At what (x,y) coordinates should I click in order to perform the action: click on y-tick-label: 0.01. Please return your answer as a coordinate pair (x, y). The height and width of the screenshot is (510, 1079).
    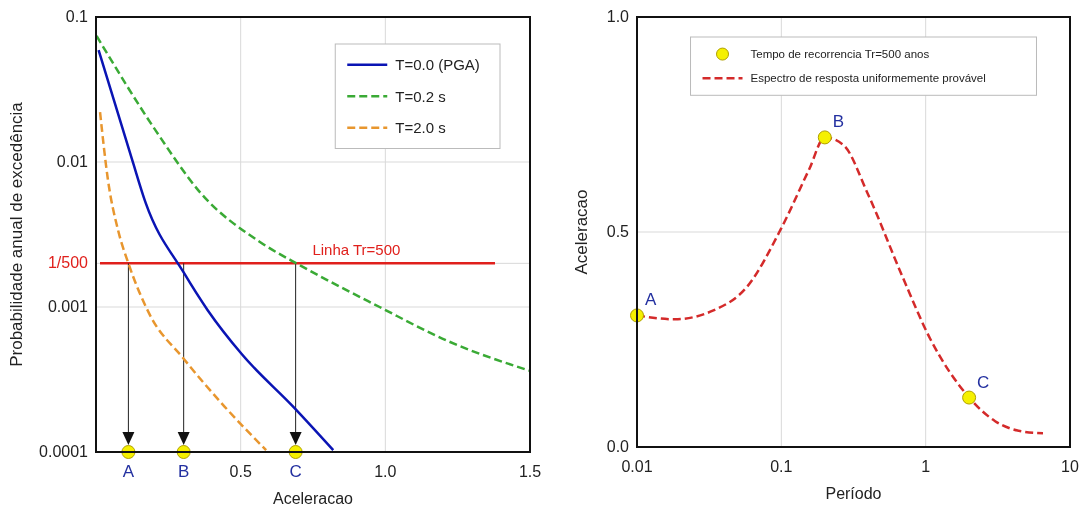
    Looking at the image, I should click on (72, 161).